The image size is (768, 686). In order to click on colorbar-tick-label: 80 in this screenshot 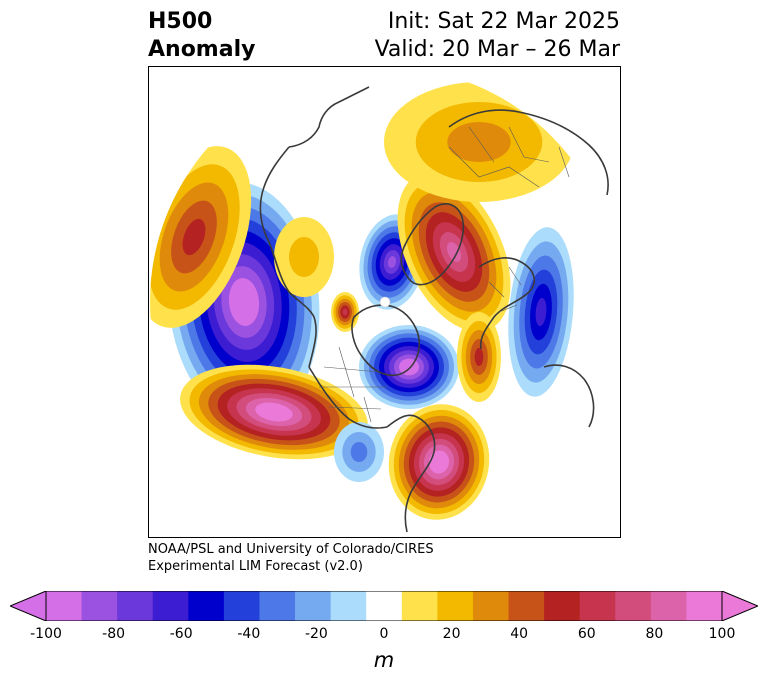, I will do `click(654, 634)`.